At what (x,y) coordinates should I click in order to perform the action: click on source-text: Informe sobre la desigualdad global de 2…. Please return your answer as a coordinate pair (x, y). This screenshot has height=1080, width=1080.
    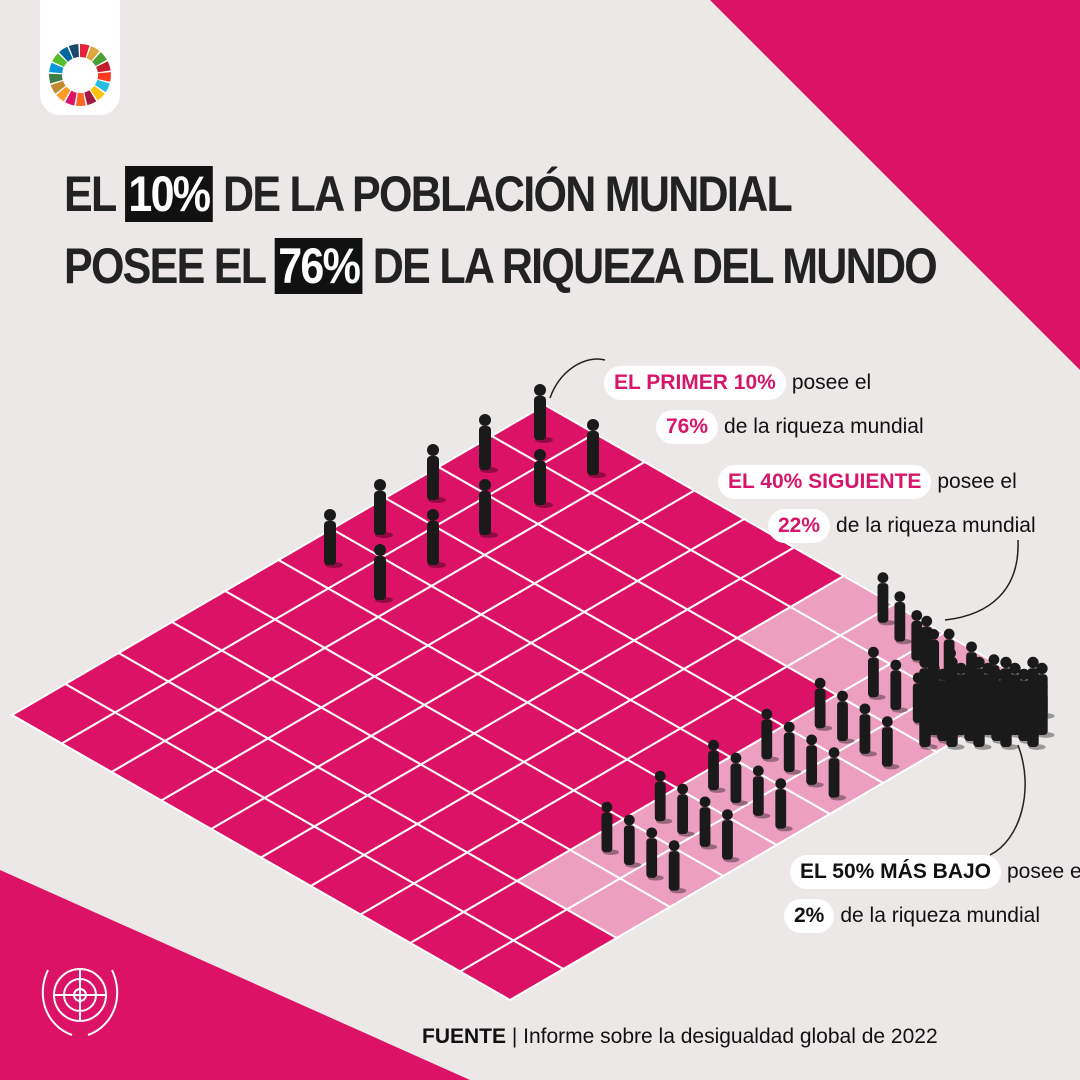
    Looking at the image, I should click on (730, 1036).